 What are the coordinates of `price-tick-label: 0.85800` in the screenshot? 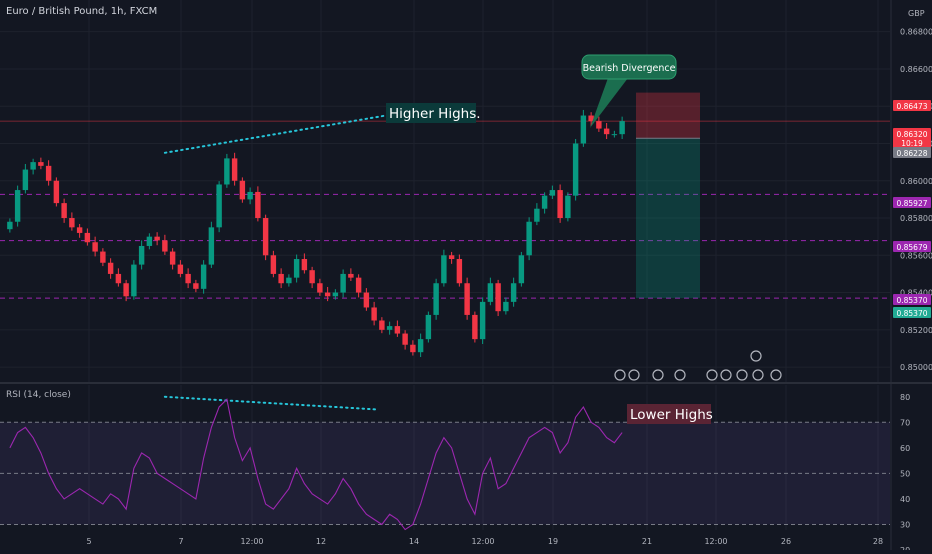 It's located at (916, 218).